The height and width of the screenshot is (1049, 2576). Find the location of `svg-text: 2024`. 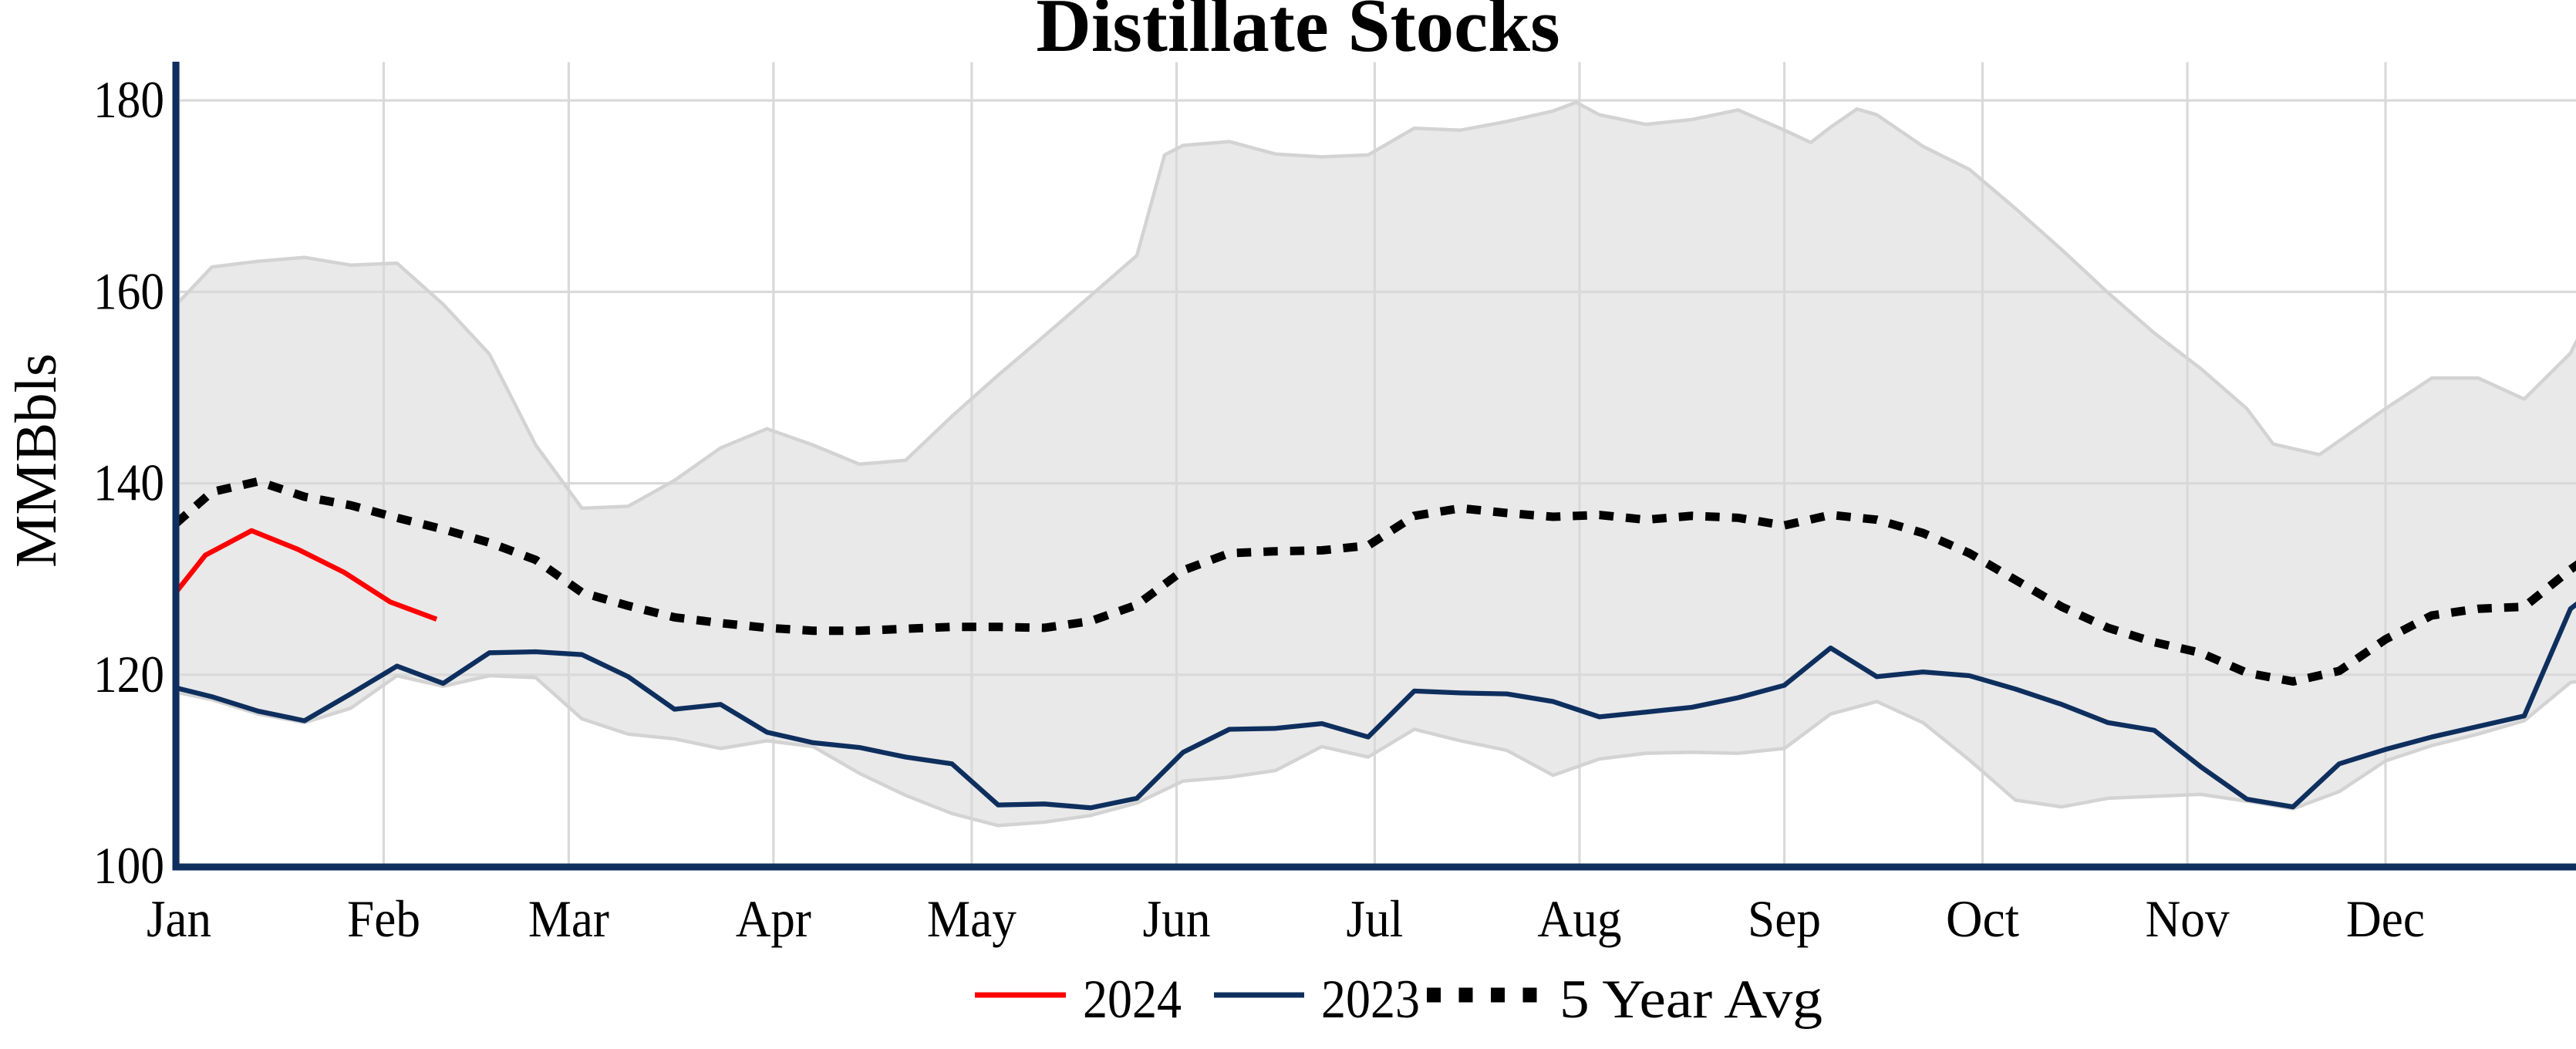

svg-text: 2024 is located at coordinates (1132, 1000).